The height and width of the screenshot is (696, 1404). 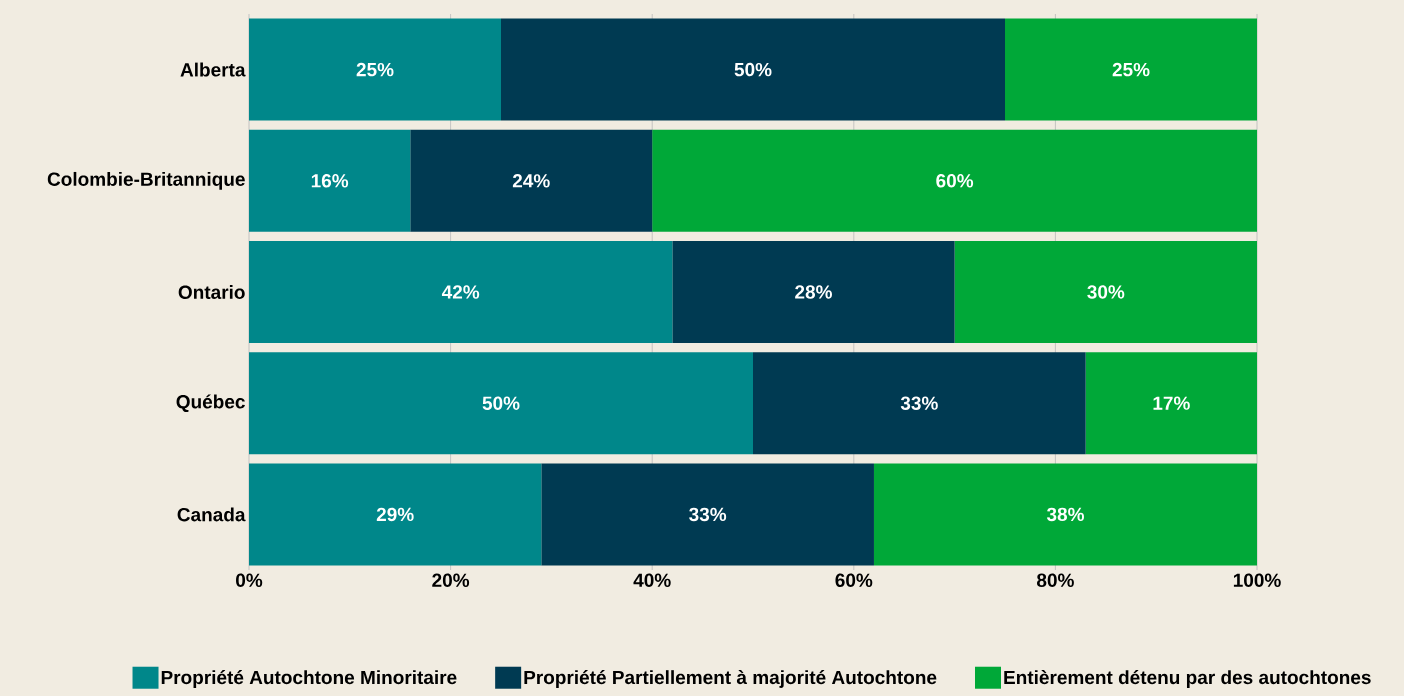 What do you see at coordinates (1187, 679) in the screenshot?
I see `legend-label: Entièrement détenu par des autochtones` at bounding box center [1187, 679].